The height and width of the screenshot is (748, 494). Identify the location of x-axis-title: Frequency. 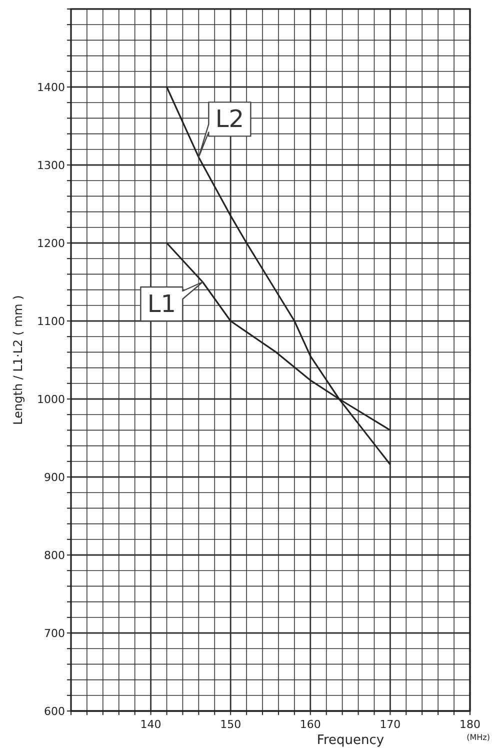
(350, 740).